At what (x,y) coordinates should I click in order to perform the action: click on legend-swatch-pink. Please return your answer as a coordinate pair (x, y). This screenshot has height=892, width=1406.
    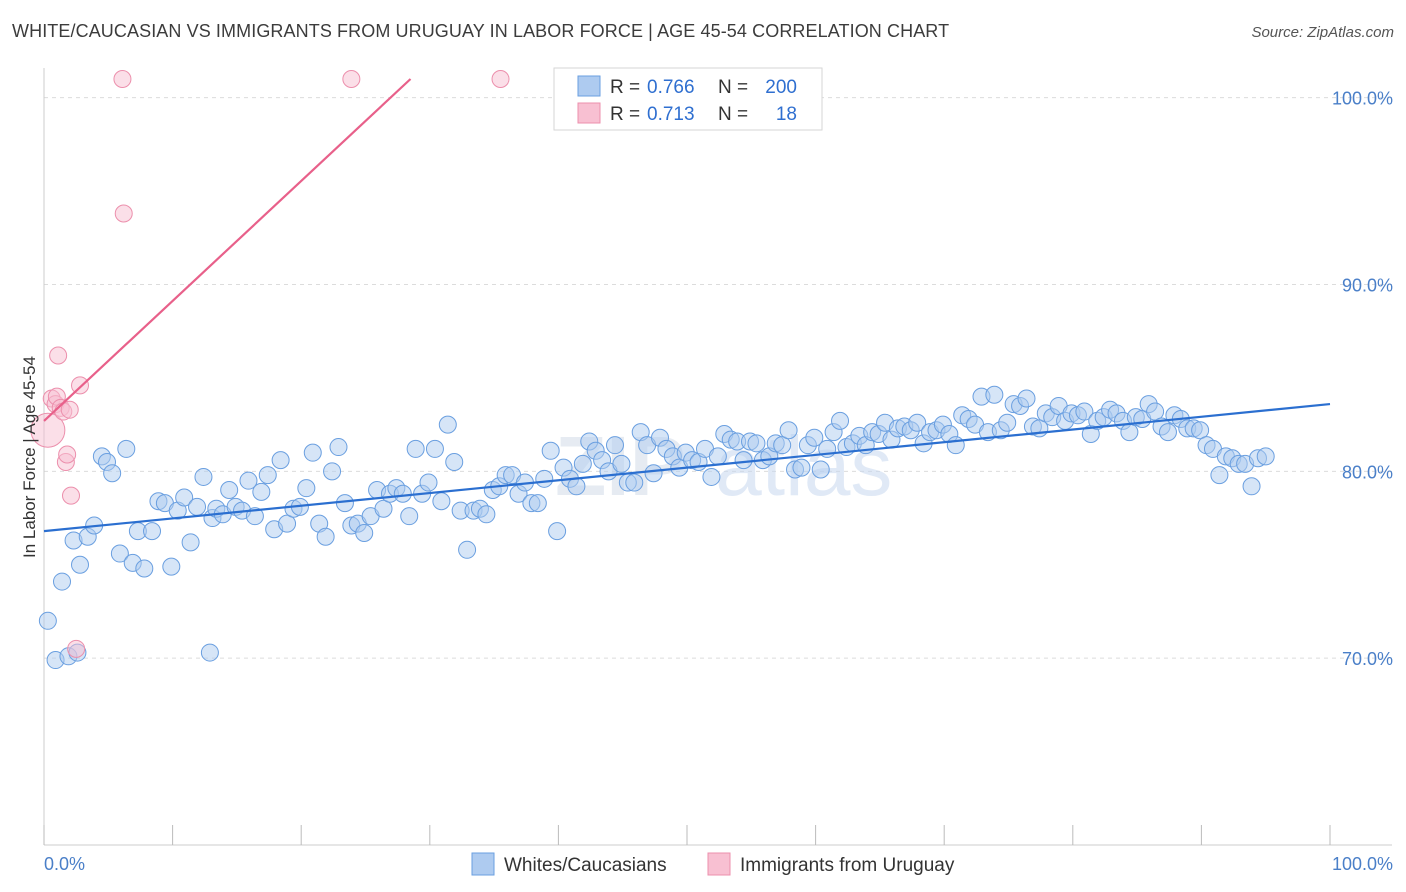
    Looking at the image, I should click on (589, 113).